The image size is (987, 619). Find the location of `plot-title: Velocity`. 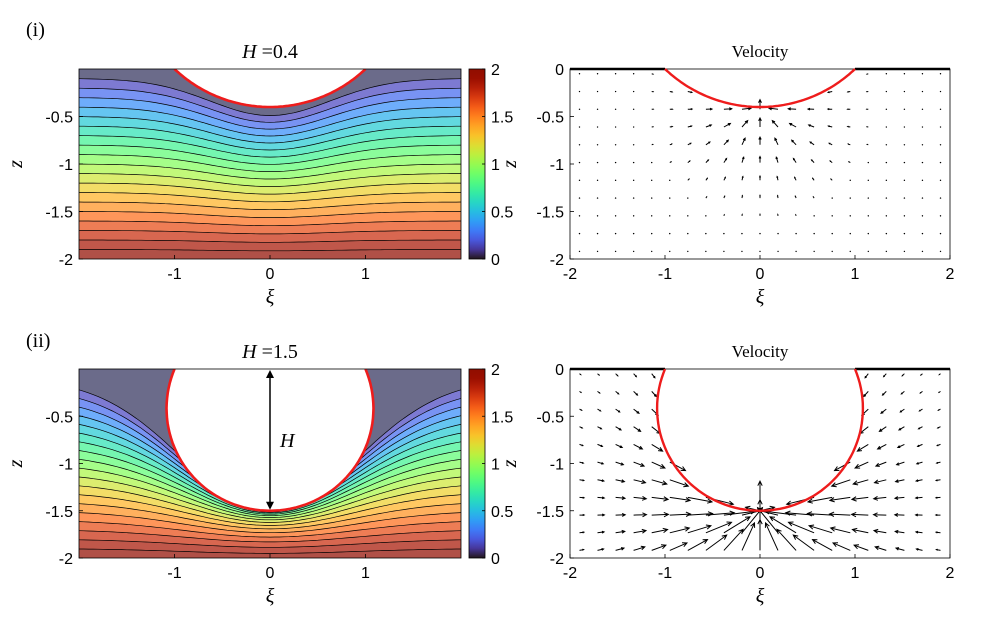

plot-title: Velocity is located at coordinates (760, 51).